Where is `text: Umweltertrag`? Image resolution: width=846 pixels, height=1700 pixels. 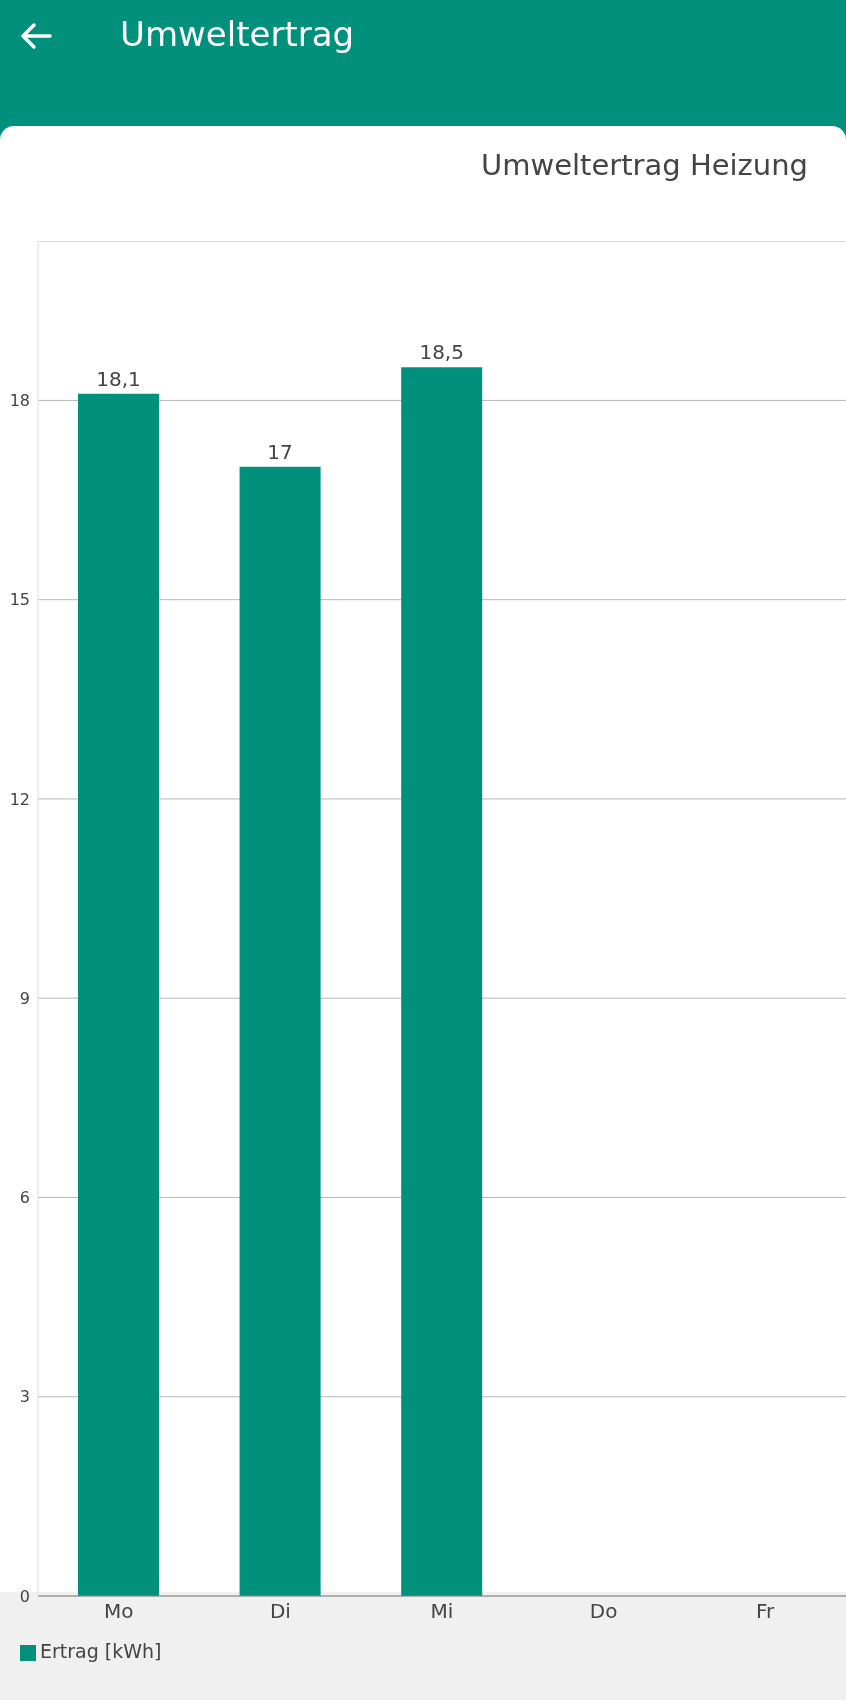 text: Umweltertrag is located at coordinates (237, 34).